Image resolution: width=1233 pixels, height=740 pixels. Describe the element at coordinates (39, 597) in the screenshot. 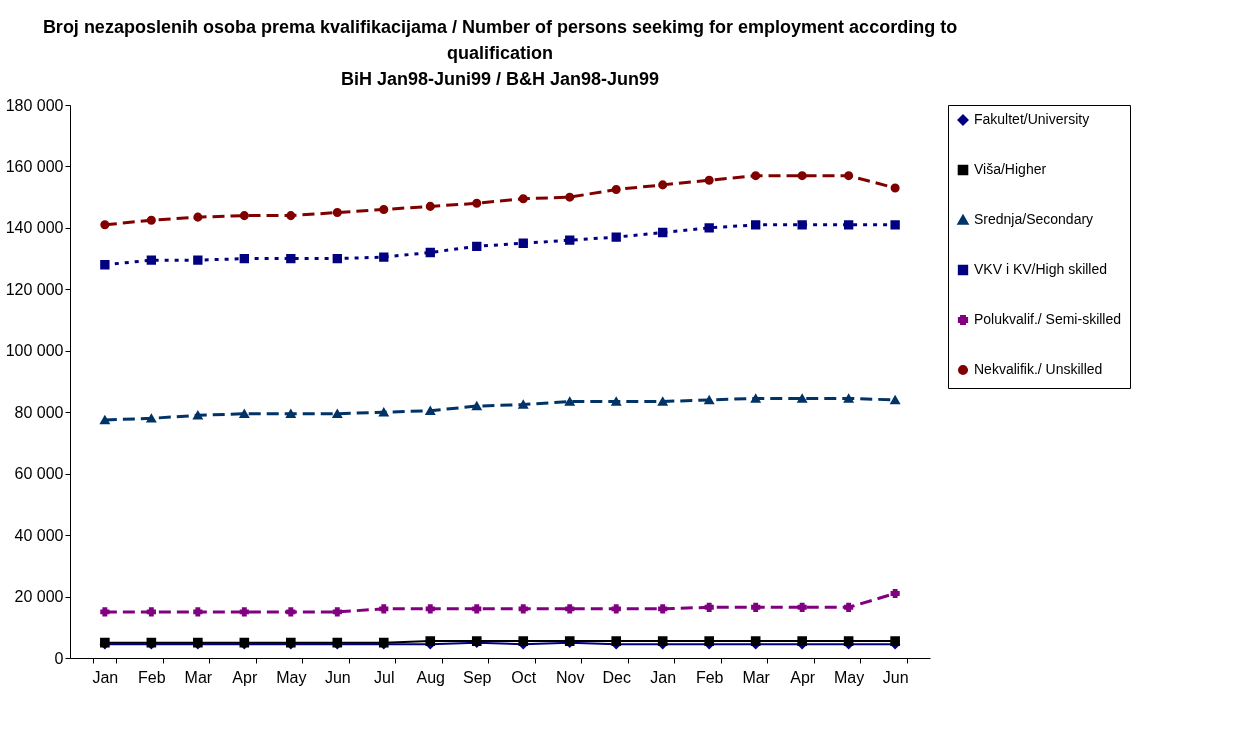

I see `y-tick-label: 20 000` at that location.